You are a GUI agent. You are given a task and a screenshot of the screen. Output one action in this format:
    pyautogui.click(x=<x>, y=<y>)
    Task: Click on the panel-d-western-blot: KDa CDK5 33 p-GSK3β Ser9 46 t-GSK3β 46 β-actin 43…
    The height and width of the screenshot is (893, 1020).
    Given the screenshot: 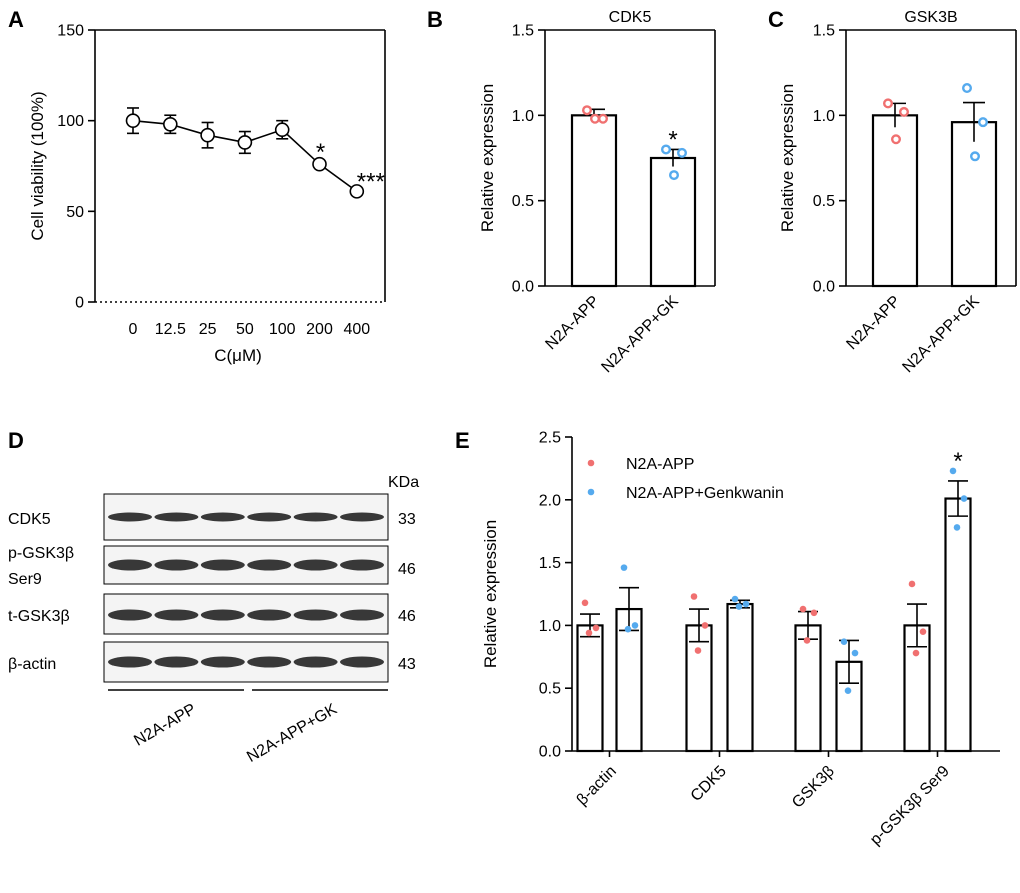 What is the action you would take?
    pyautogui.click(x=213, y=620)
    